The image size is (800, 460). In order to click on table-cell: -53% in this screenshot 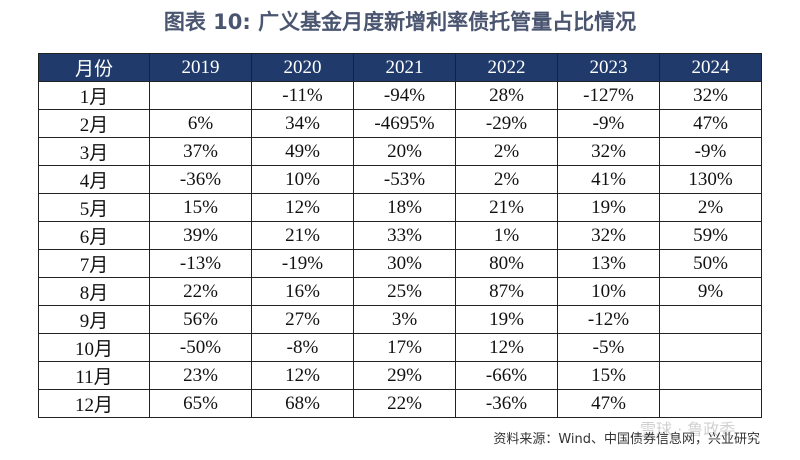, I will do `click(404, 179)`.